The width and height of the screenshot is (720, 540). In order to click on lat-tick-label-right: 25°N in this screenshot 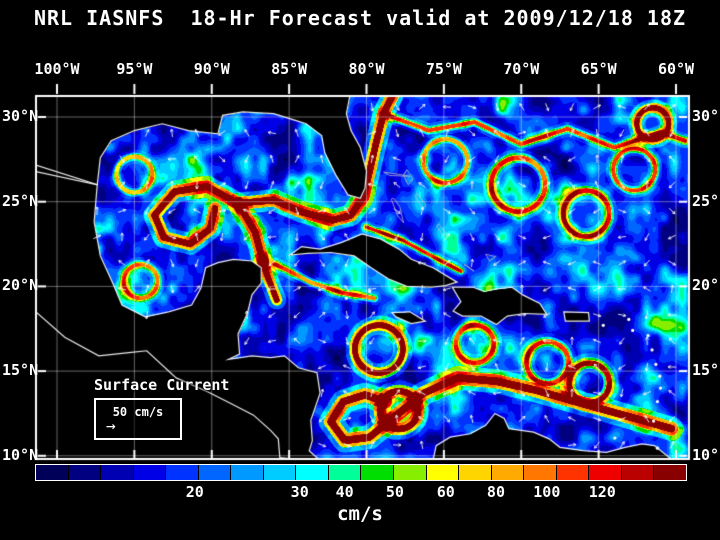, I will do `click(706, 200)`.